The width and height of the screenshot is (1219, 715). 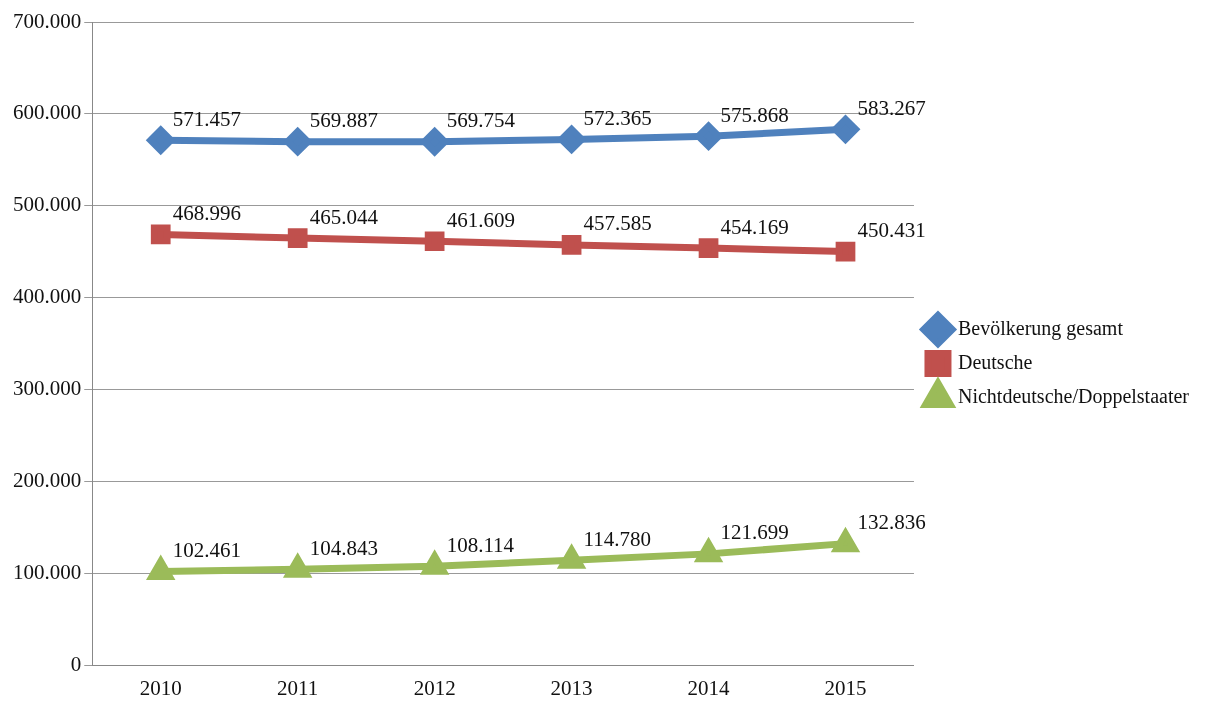 I want to click on x-tick-label: 2010, so click(x=160, y=687).